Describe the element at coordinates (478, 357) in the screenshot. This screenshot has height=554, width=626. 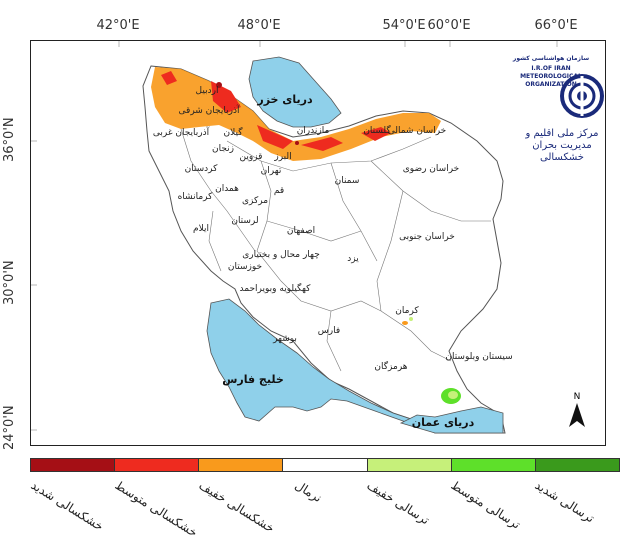
I see `province-label: سیستان وبلوستان` at that location.